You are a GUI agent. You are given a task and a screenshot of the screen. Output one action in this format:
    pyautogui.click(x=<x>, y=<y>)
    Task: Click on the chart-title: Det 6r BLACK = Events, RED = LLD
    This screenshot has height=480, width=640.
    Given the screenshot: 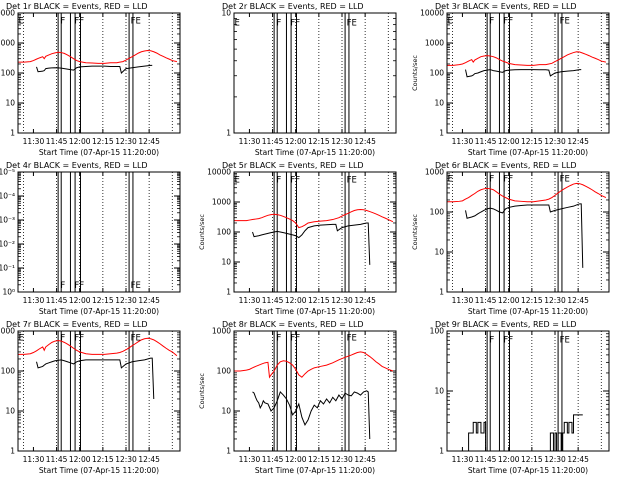 What is the action you would take?
    pyautogui.click(x=506, y=165)
    